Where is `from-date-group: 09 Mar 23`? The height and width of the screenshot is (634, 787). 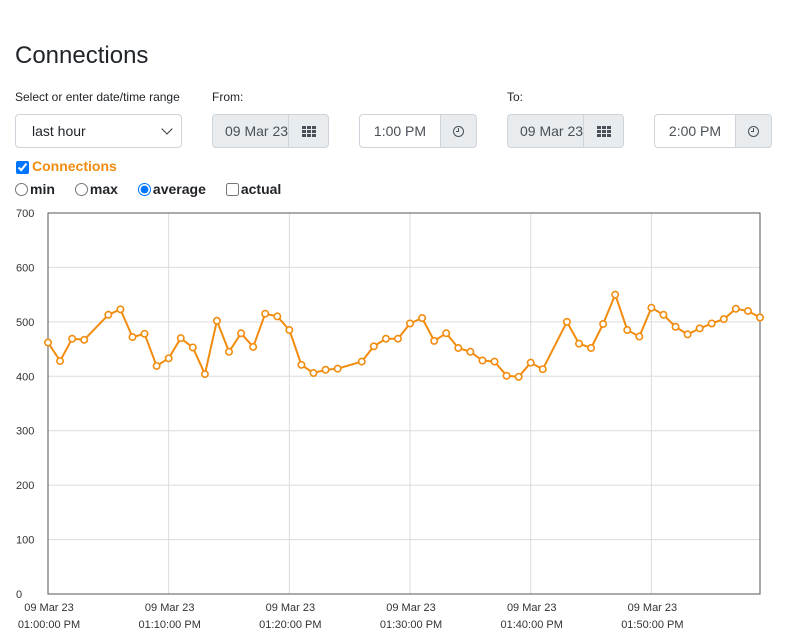
from-date-group: 09 Mar 23 is located at coordinates (270, 131).